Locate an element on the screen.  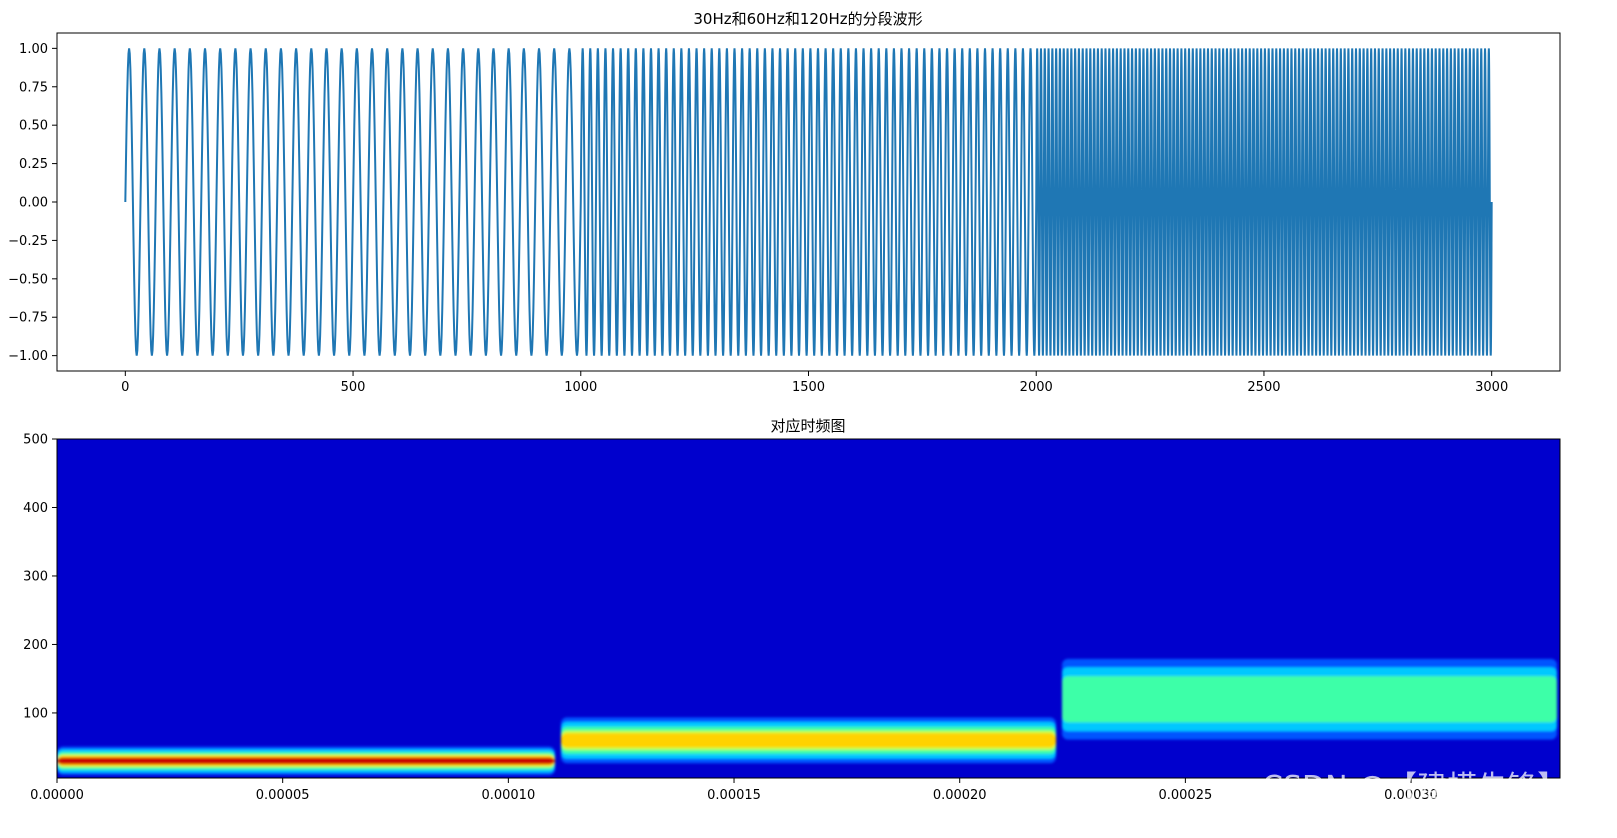
spectrogram-x-tick-label: 0.00030 is located at coordinates (1411, 795).